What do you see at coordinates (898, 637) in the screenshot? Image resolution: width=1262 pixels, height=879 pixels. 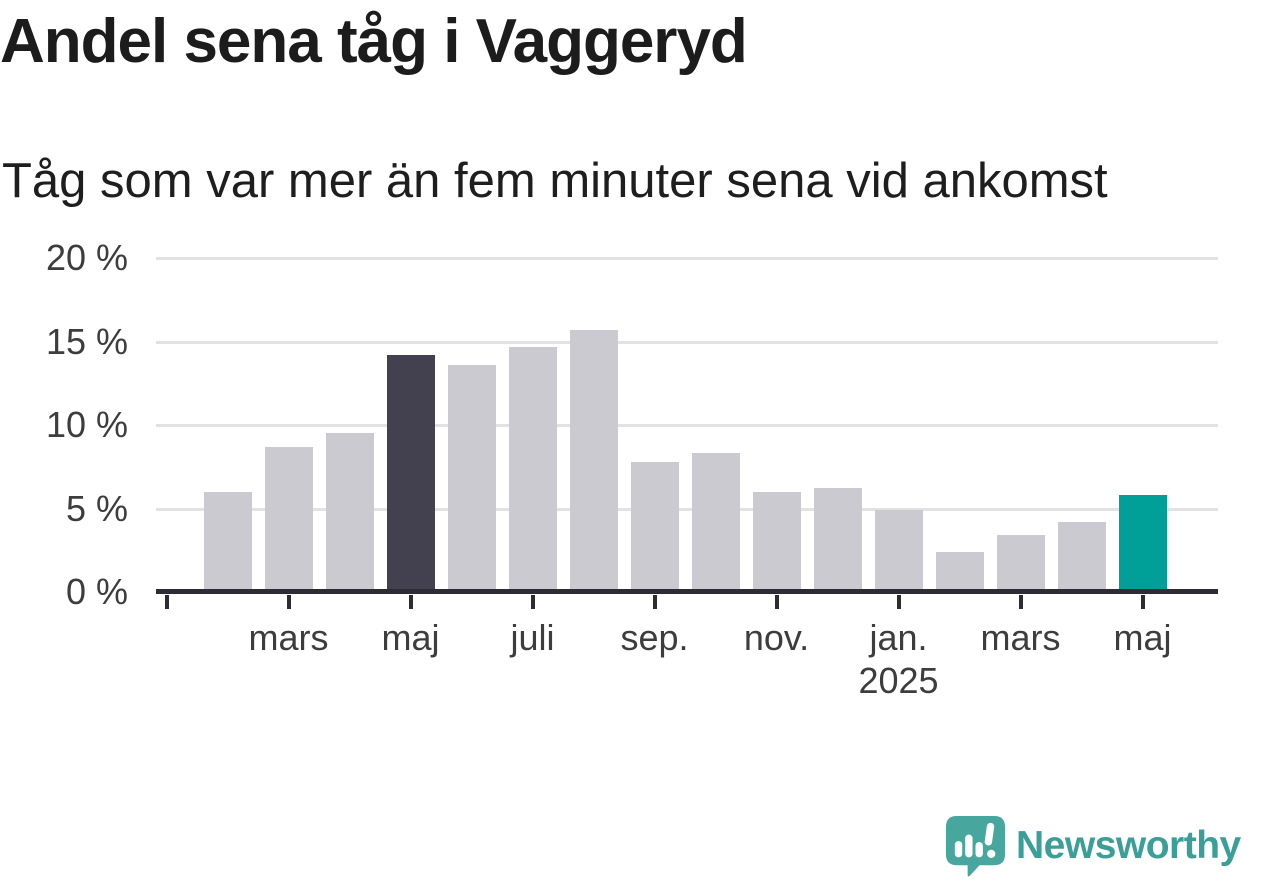 I see `x-axis-label: jan.` at bounding box center [898, 637].